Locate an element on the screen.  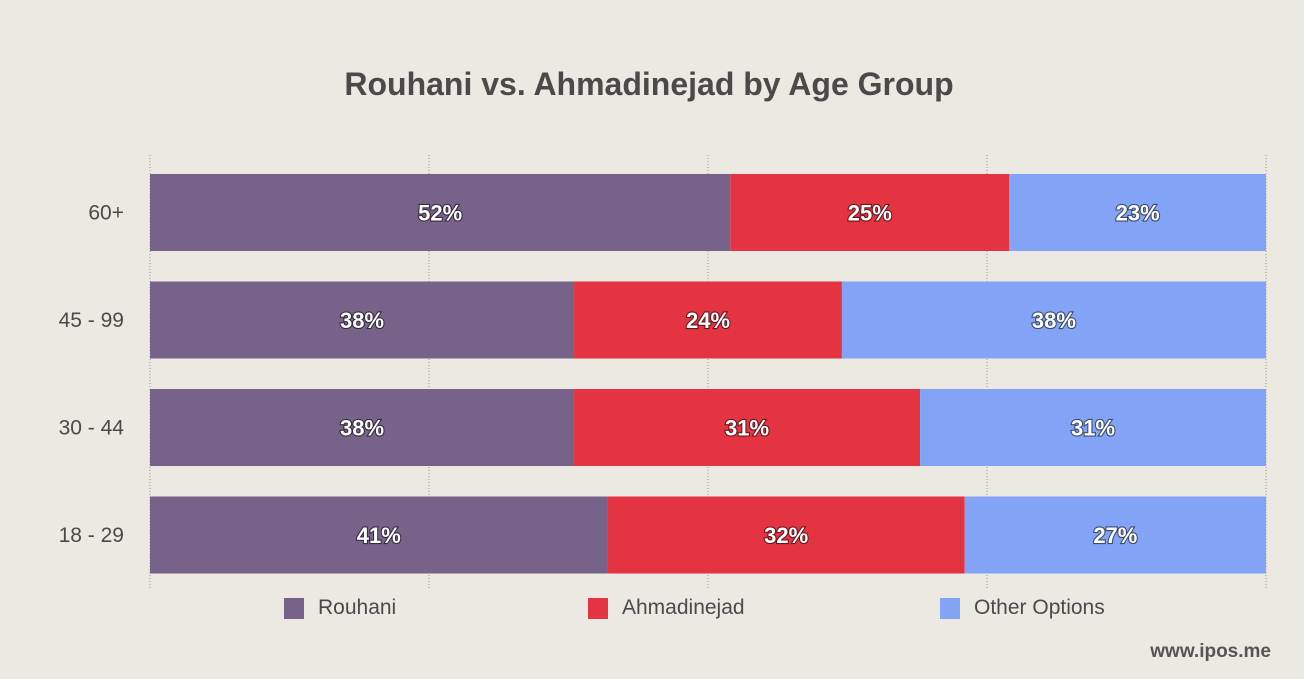
data-label-ahmadinejad-60: 25% is located at coordinates (870, 213).